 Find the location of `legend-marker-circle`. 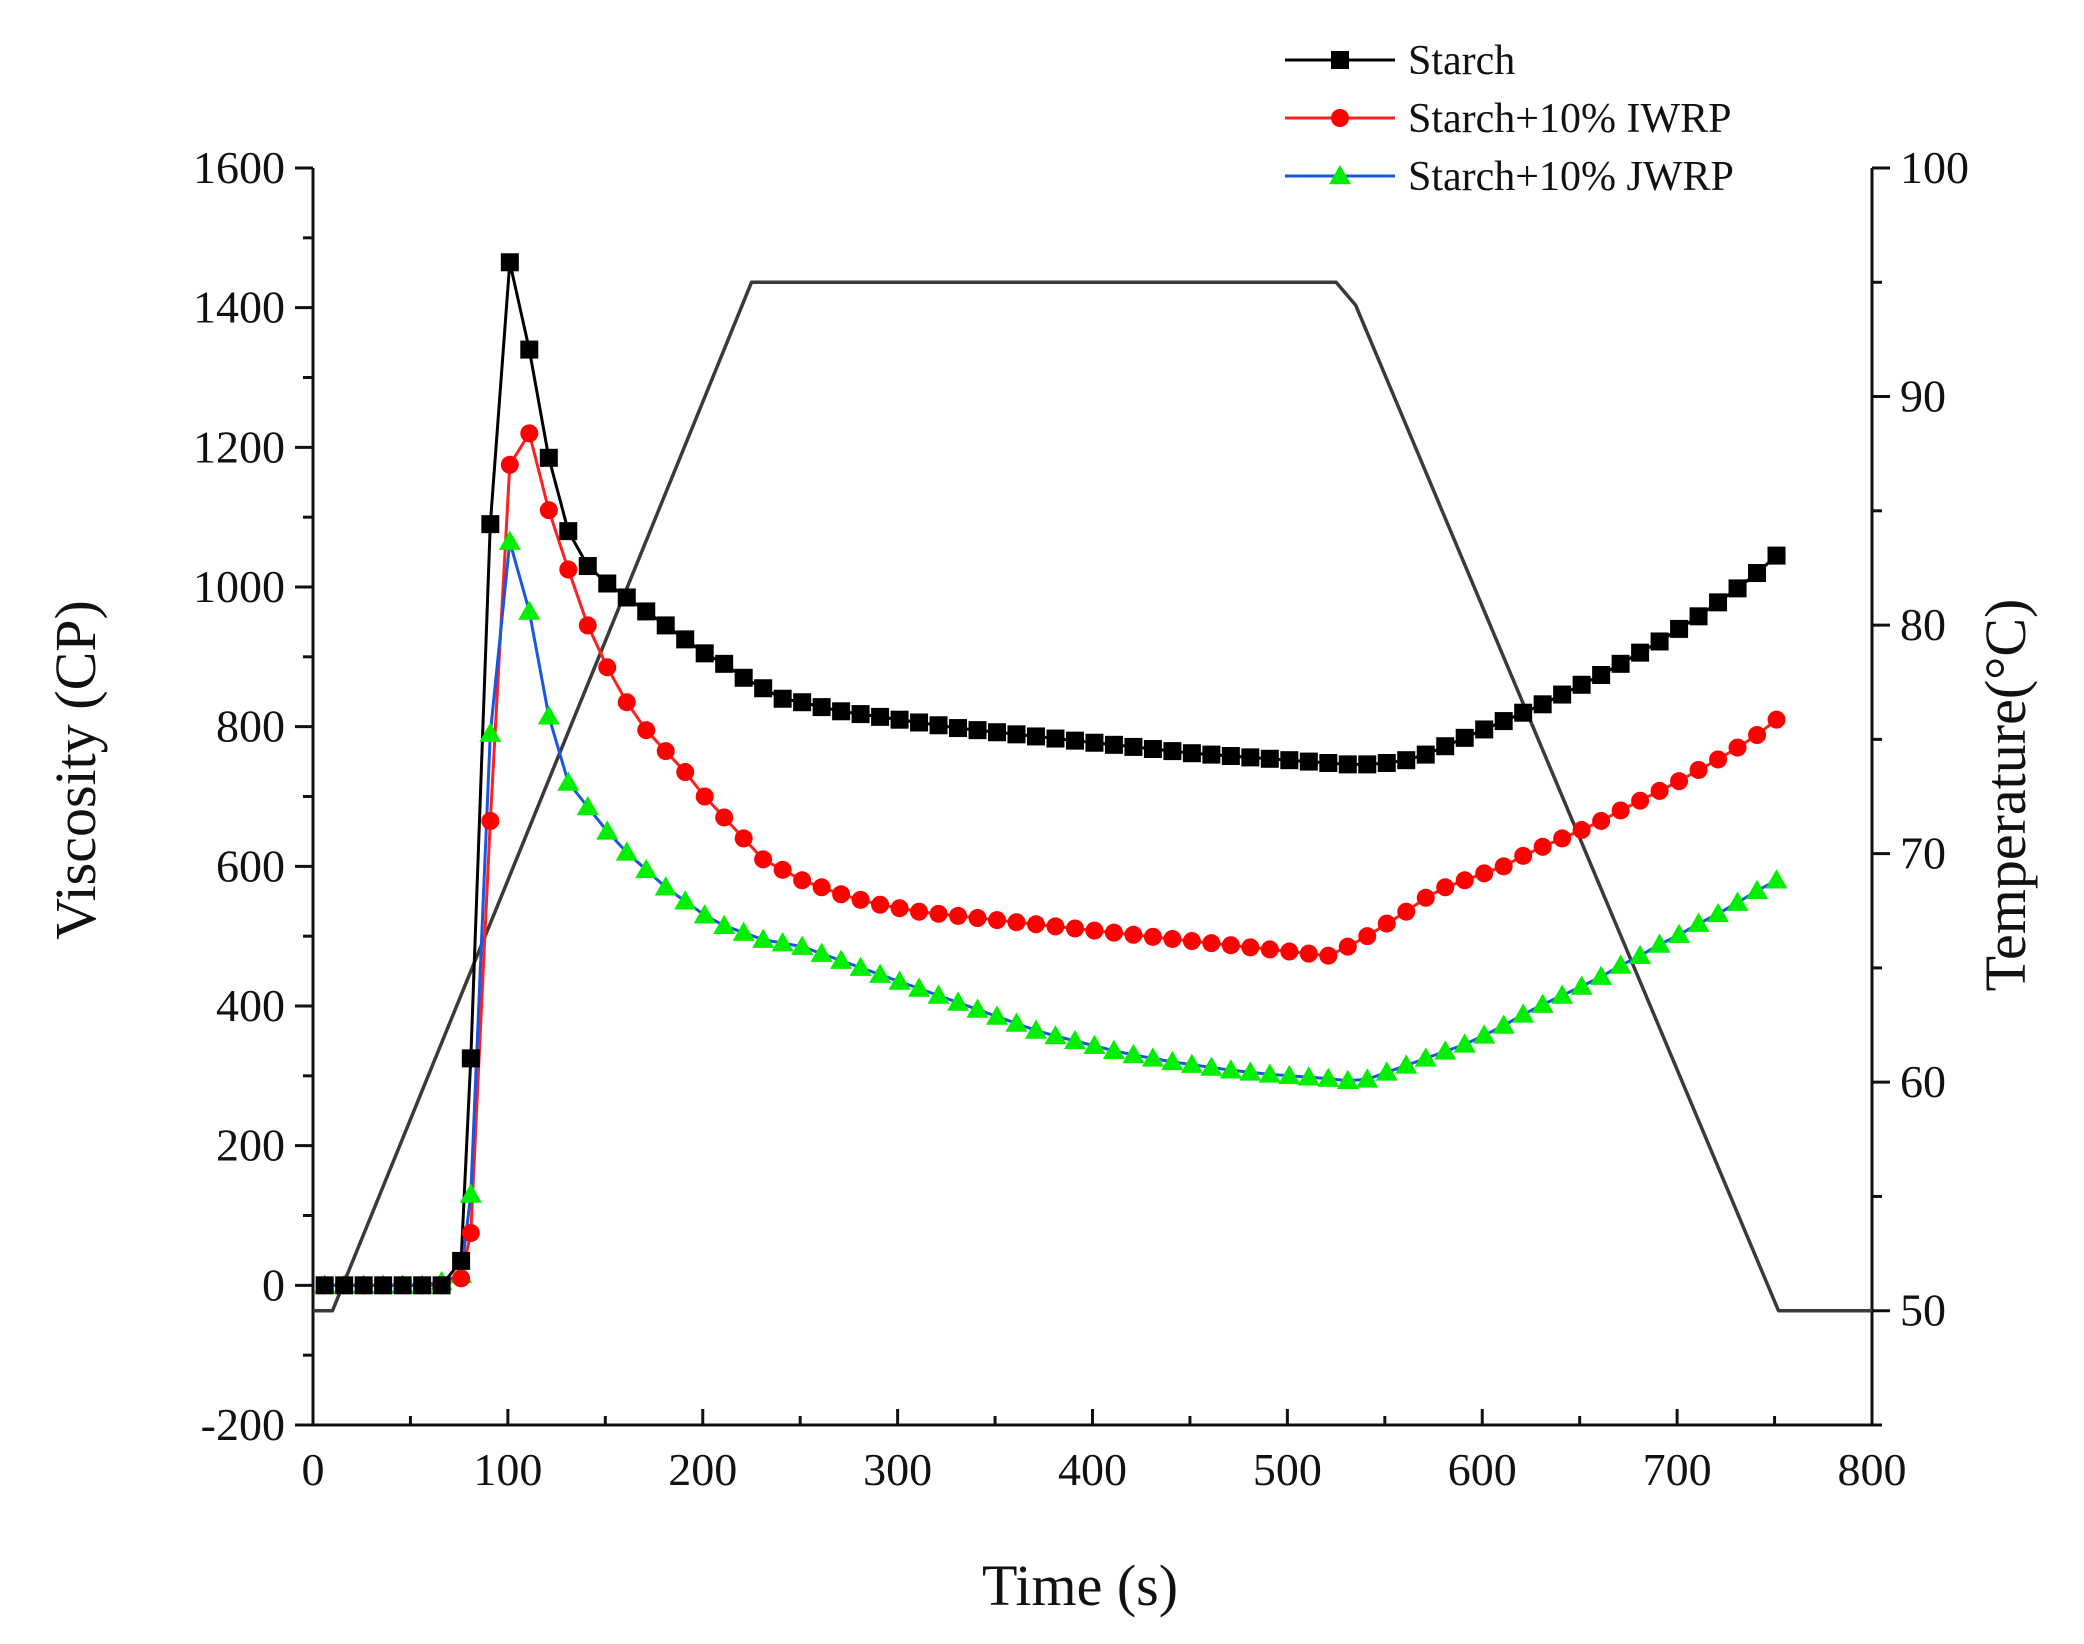

legend-marker-circle is located at coordinates (1340, 118).